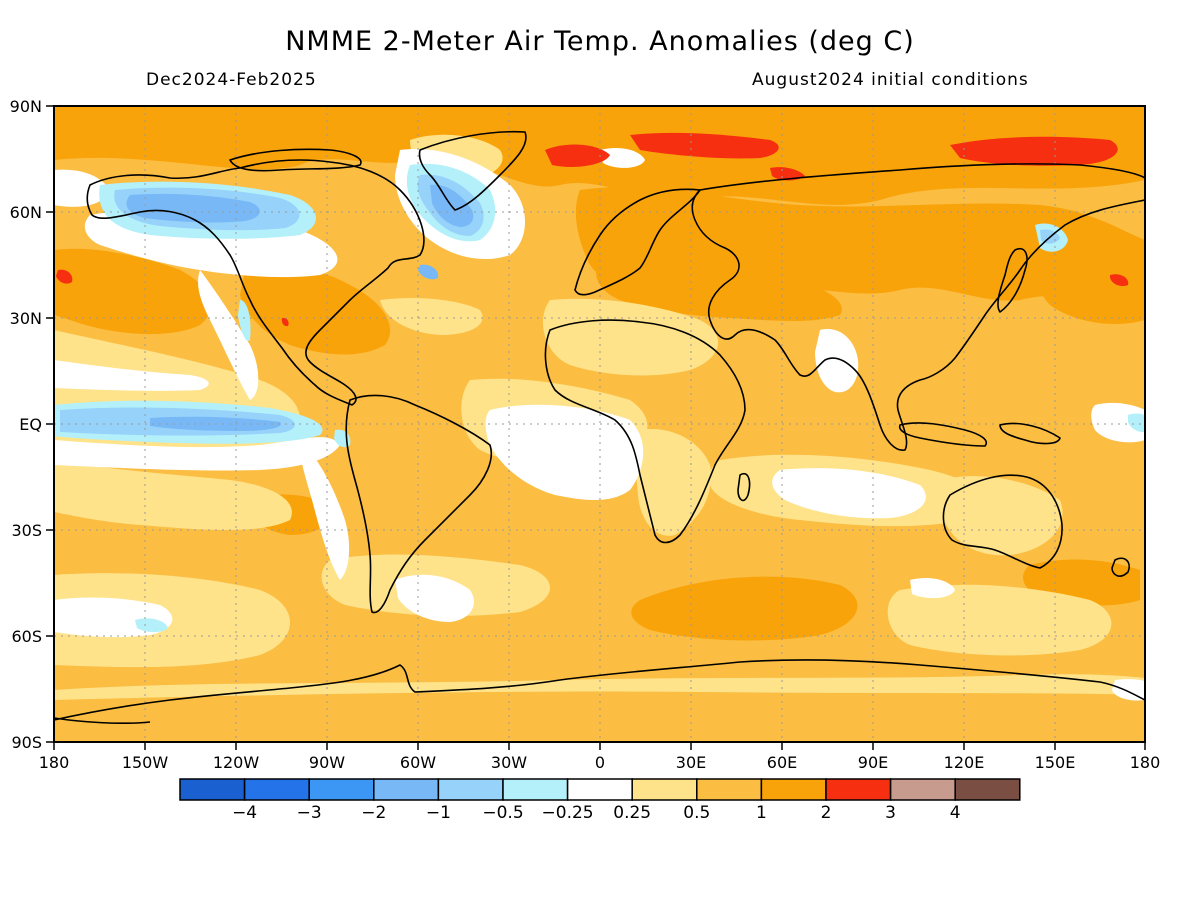  I want to click on lon-label: 60E, so click(782, 762).